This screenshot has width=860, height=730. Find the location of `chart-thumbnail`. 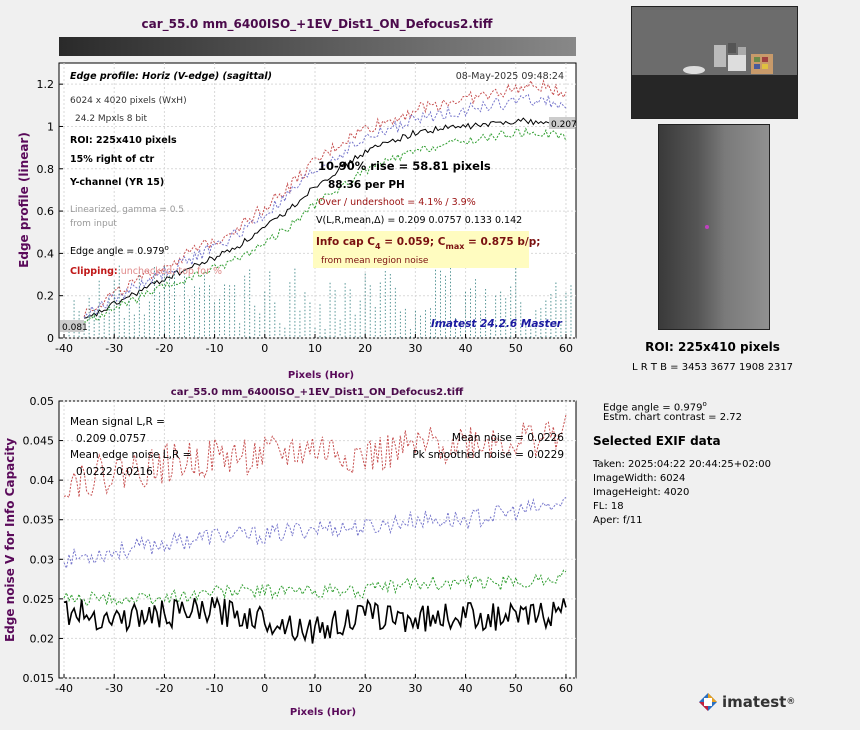

chart-thumbnail is located at coordinates (714, 62).